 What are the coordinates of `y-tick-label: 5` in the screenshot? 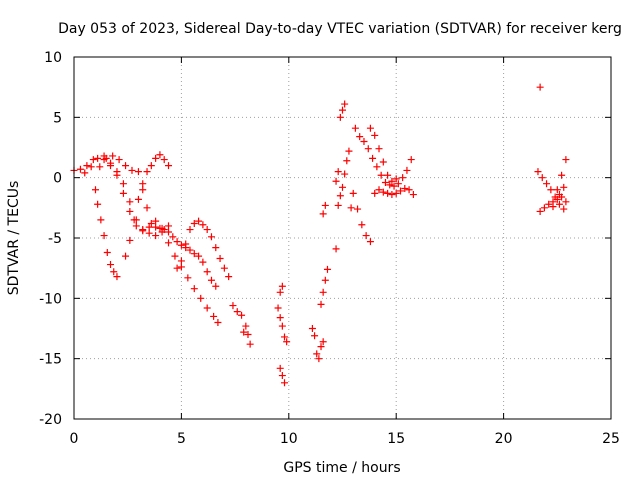 It's located at (57, 118).